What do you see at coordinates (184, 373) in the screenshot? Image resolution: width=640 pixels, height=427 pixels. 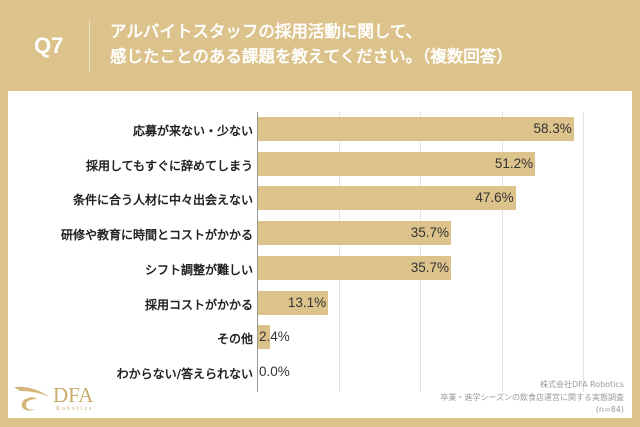 I see `category-label: わからない/答えられない` at bounding box center [184, 373].